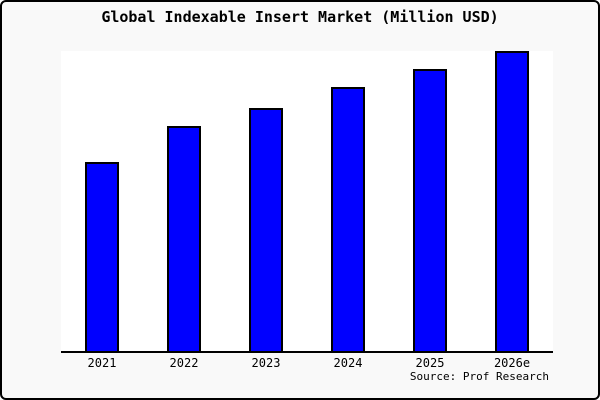  Describe the element at coordinates (430, 363) in the screenshot. I see `x-tick-label-2025: 2025` at that location.